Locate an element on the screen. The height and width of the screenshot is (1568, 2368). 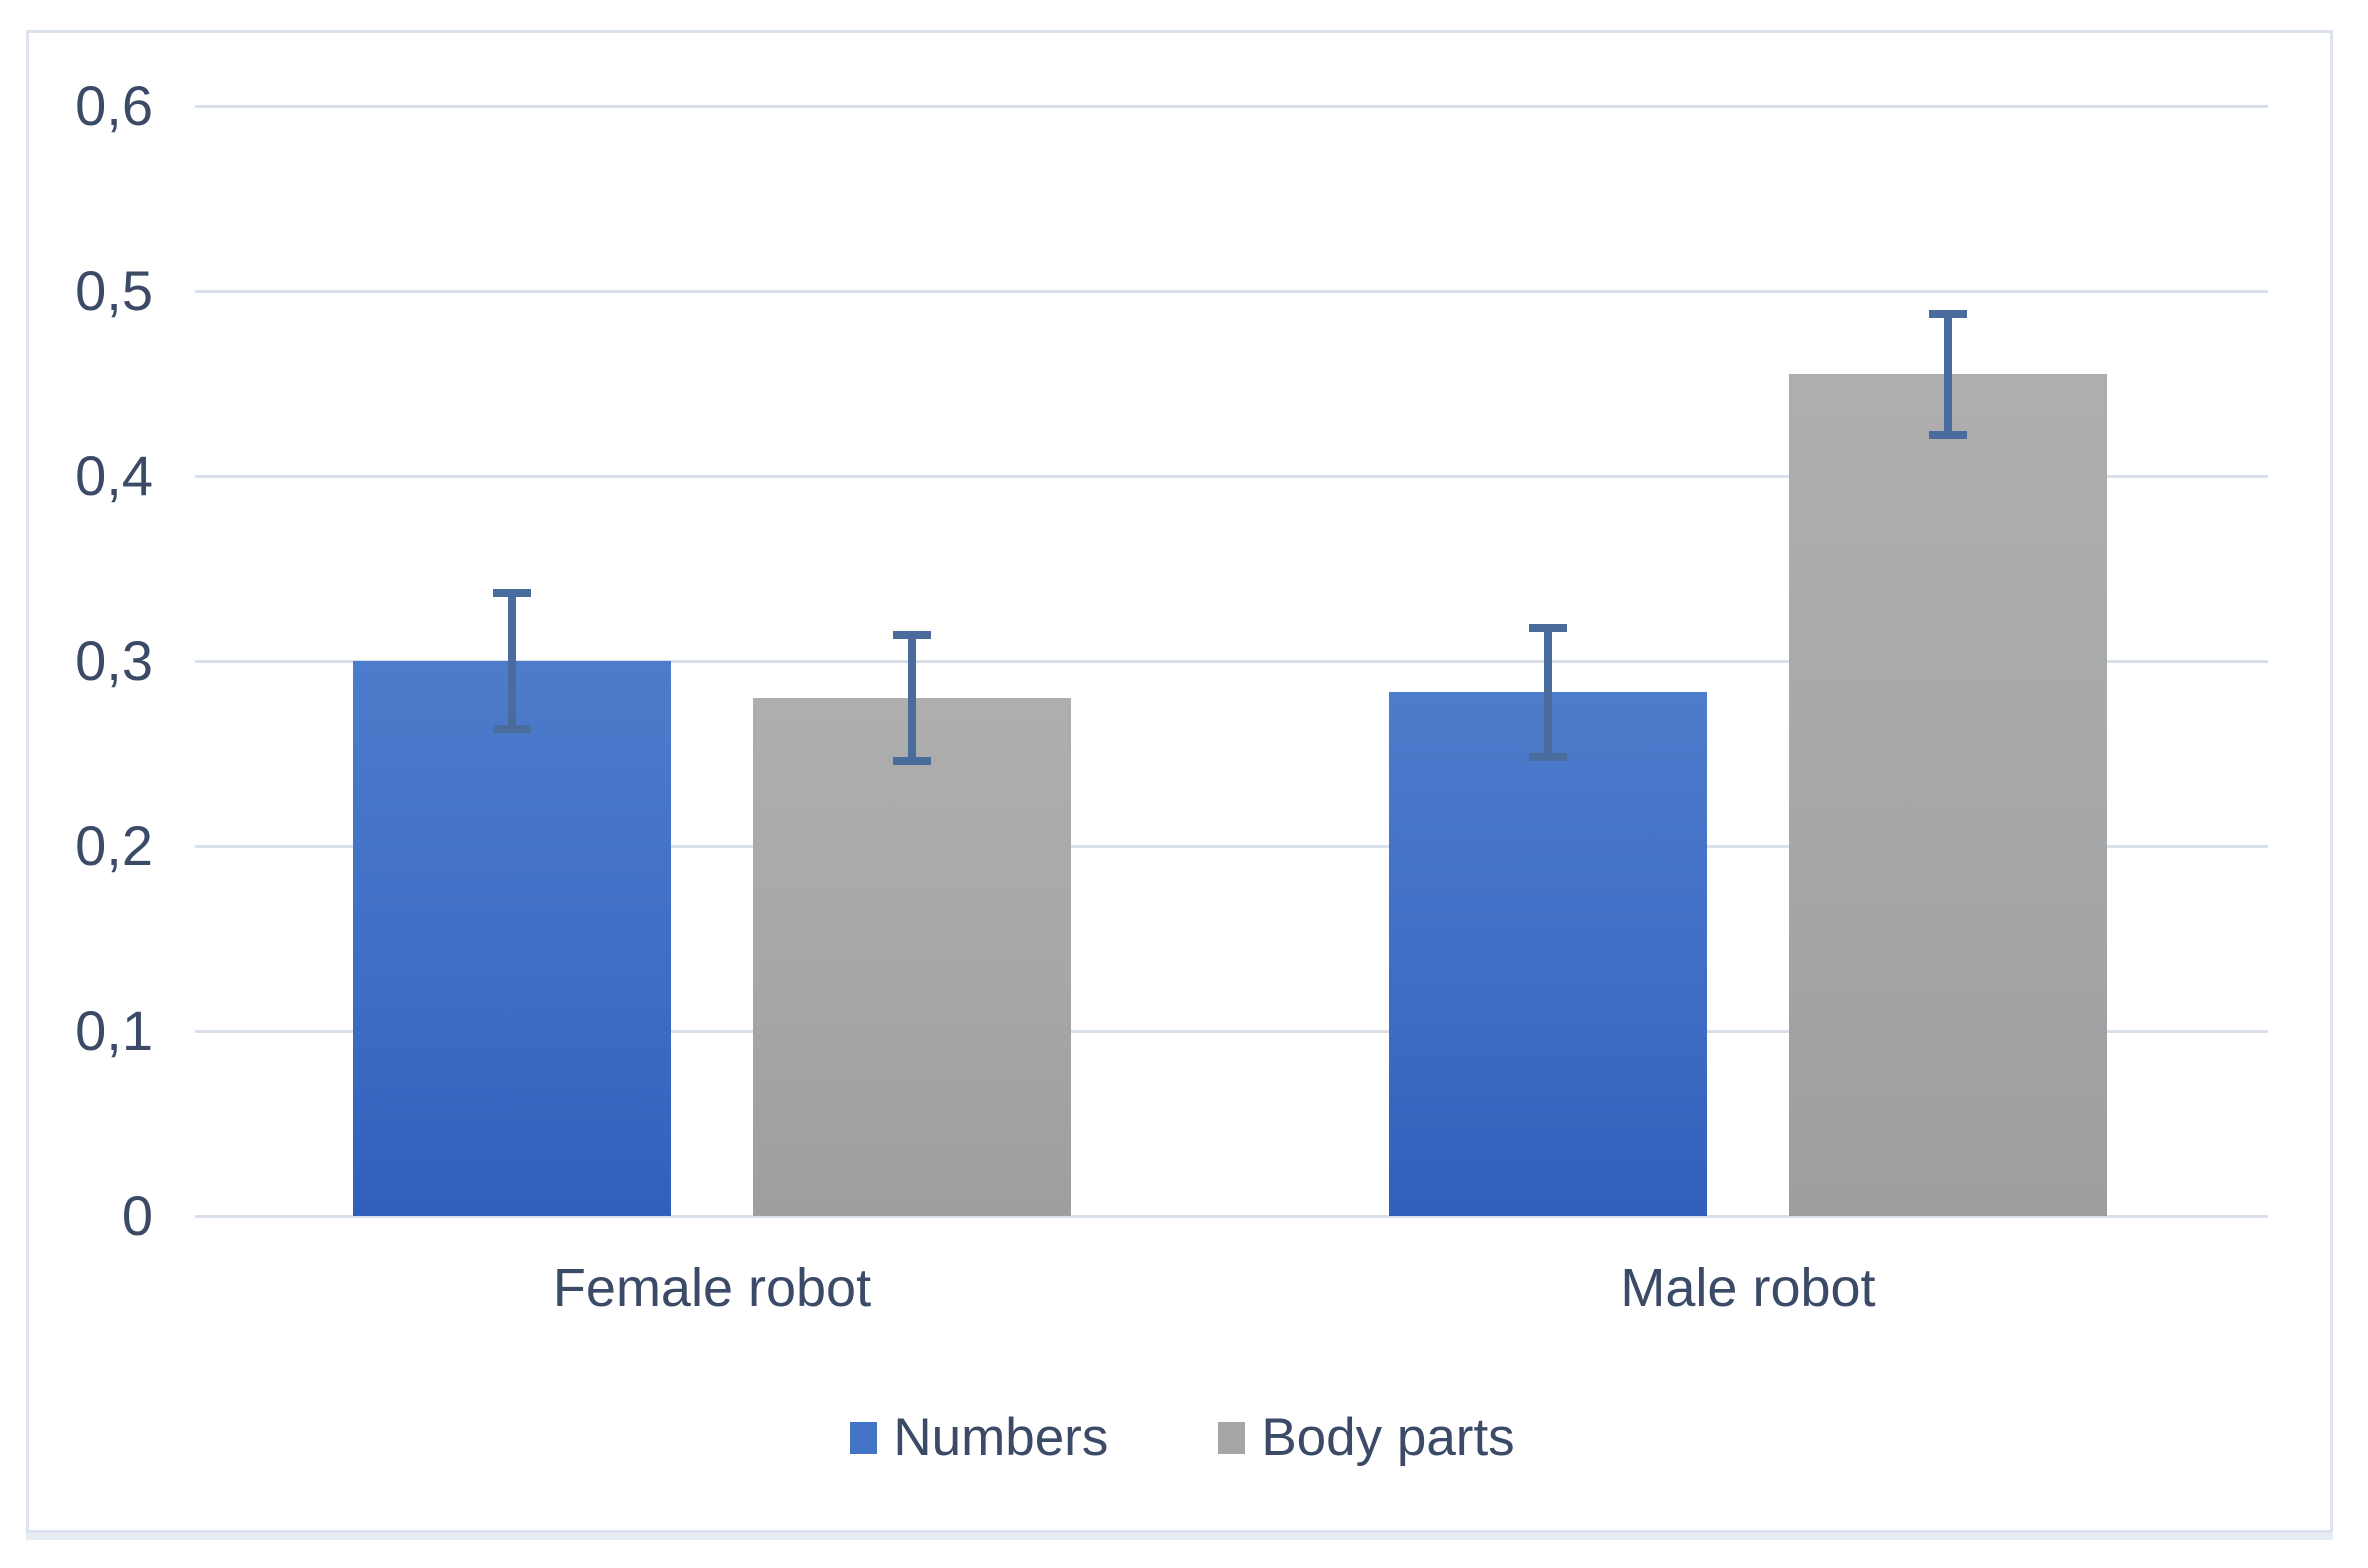
y-tick-label: 0,3 is located at coordinates (114, 660).